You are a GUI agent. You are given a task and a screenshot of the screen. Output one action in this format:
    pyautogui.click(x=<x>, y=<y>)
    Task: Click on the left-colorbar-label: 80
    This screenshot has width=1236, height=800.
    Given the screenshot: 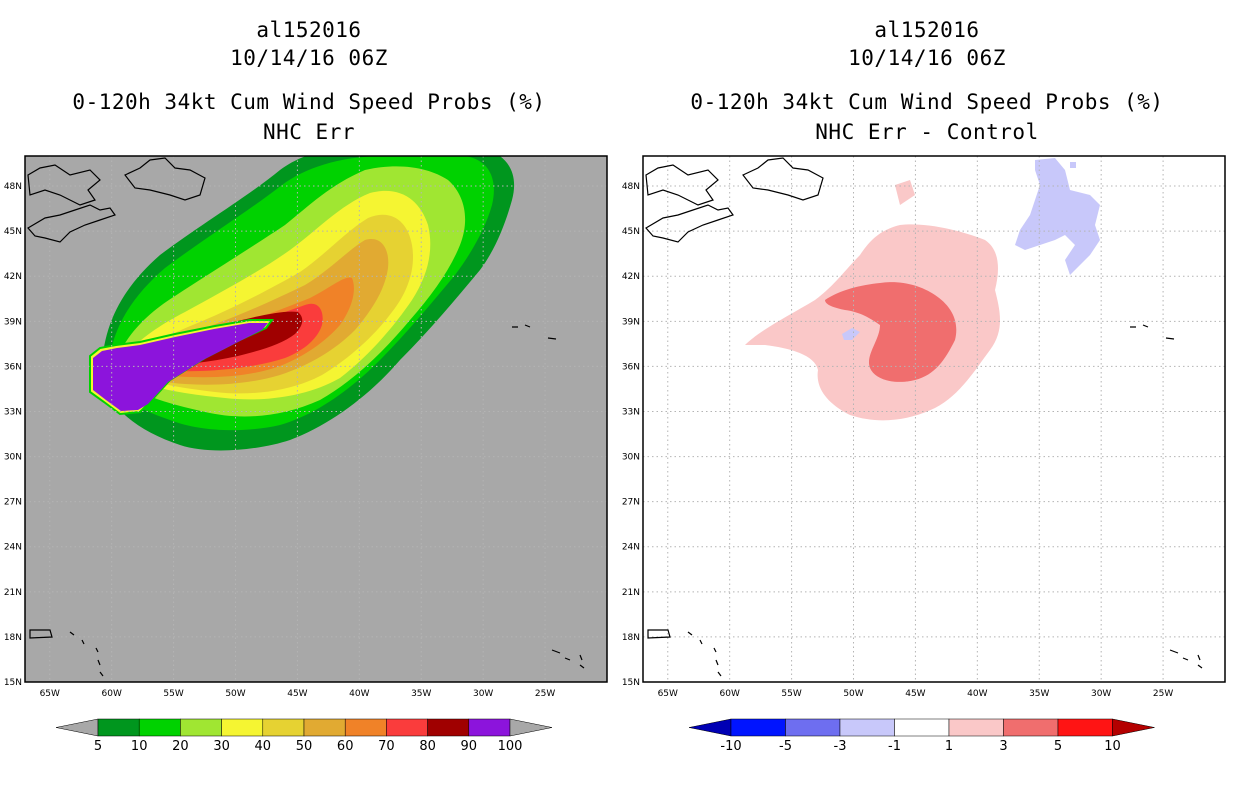 What is the action you would take?
    pyautogui.click(x=427, y=746)
    